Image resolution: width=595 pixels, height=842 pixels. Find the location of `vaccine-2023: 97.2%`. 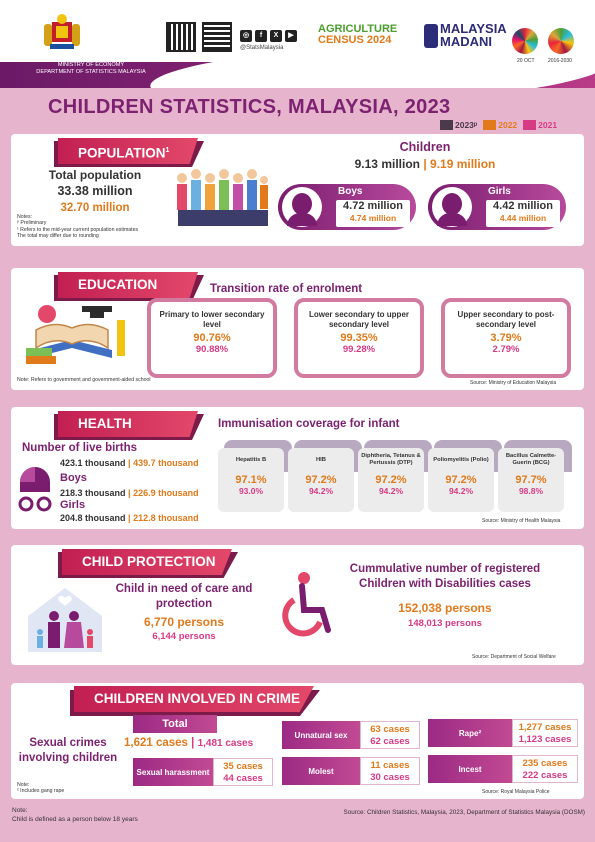

vaccine-2023: 97.2% is located at coordinates (461, 480).